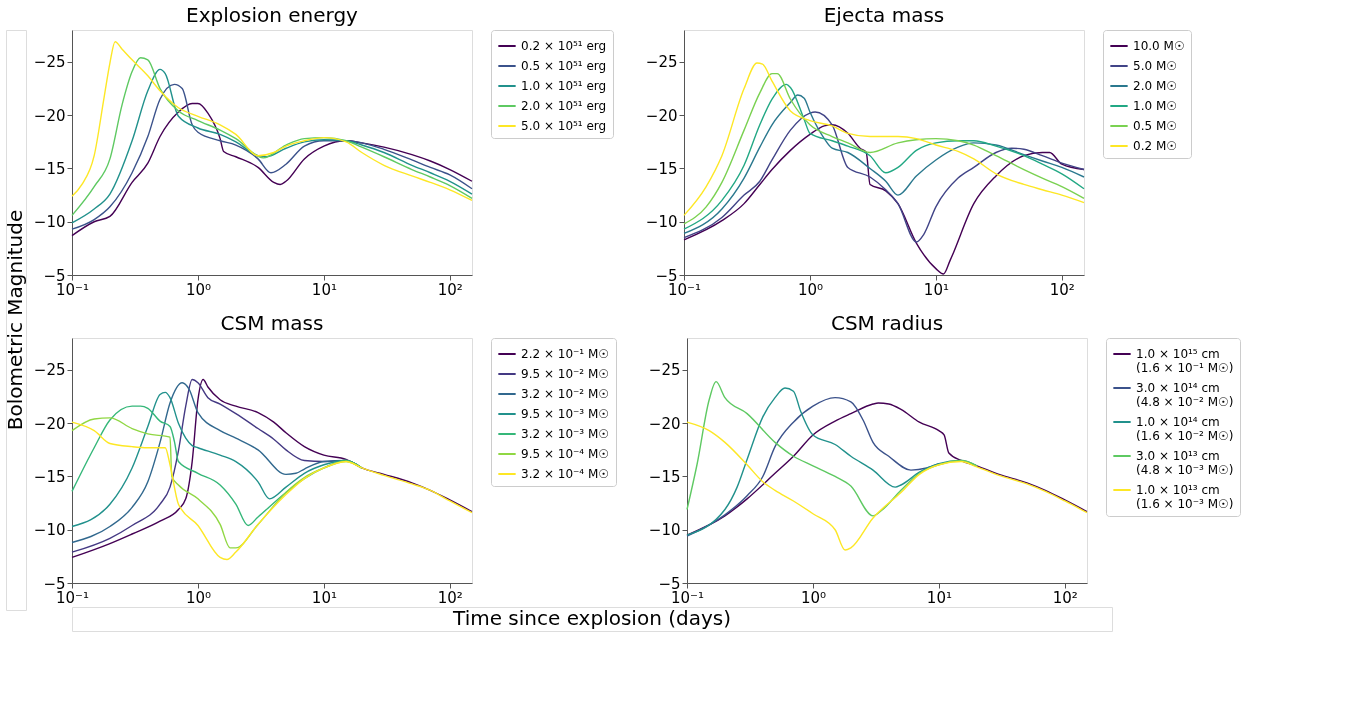  Describe the element at coordinates (1185, 361) in the screenshot. I see `legend-label: 1.0 × 10¹⁵ cm (1.6 × 10⁻¹ M☉)` at that location.